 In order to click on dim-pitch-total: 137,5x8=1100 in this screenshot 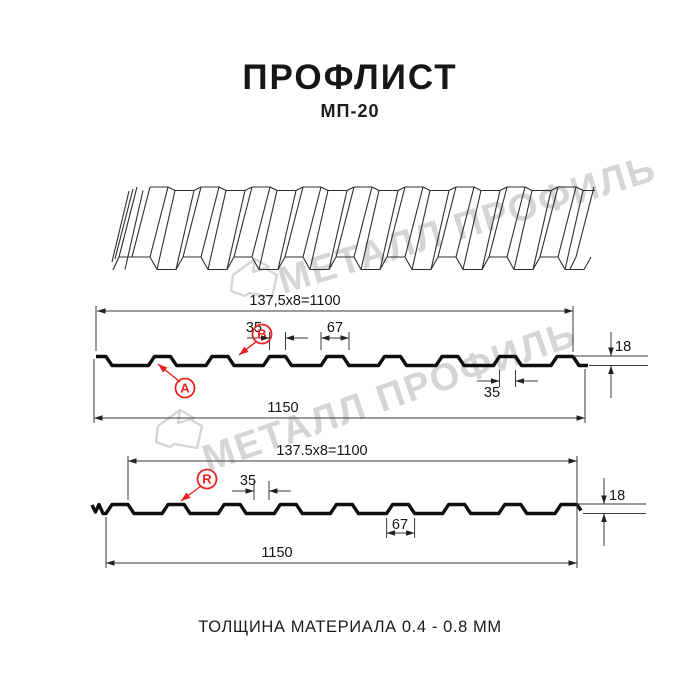, I will do `click(294, 301)`.